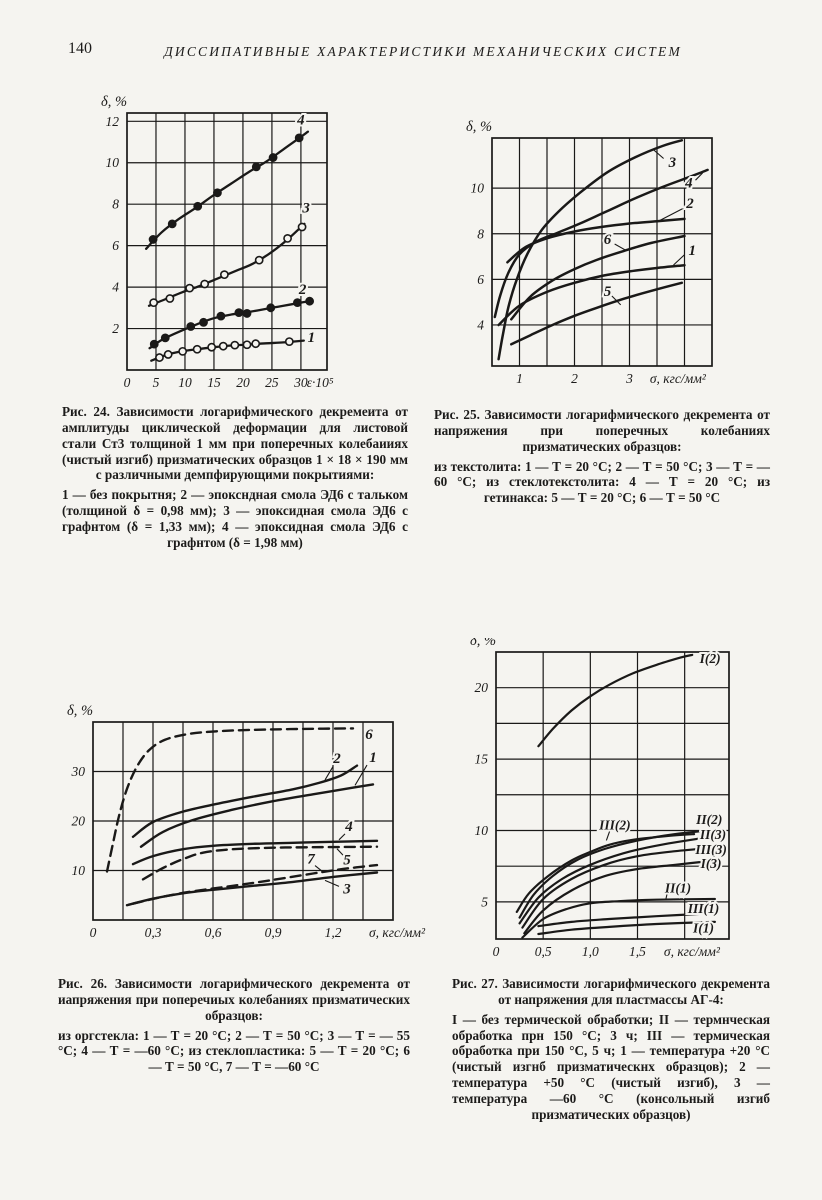 The image size is (822, 1200). Describe the element at coordinates (115, 287) in the screenshot. I see `axis-tick-label: 4` at that location.